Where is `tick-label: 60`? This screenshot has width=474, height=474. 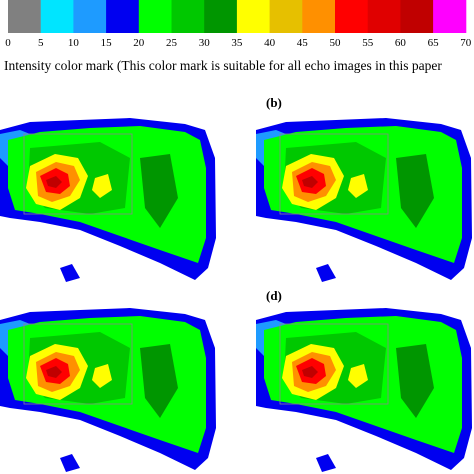
tick-label: 60 is located at coordinates (401, 43).